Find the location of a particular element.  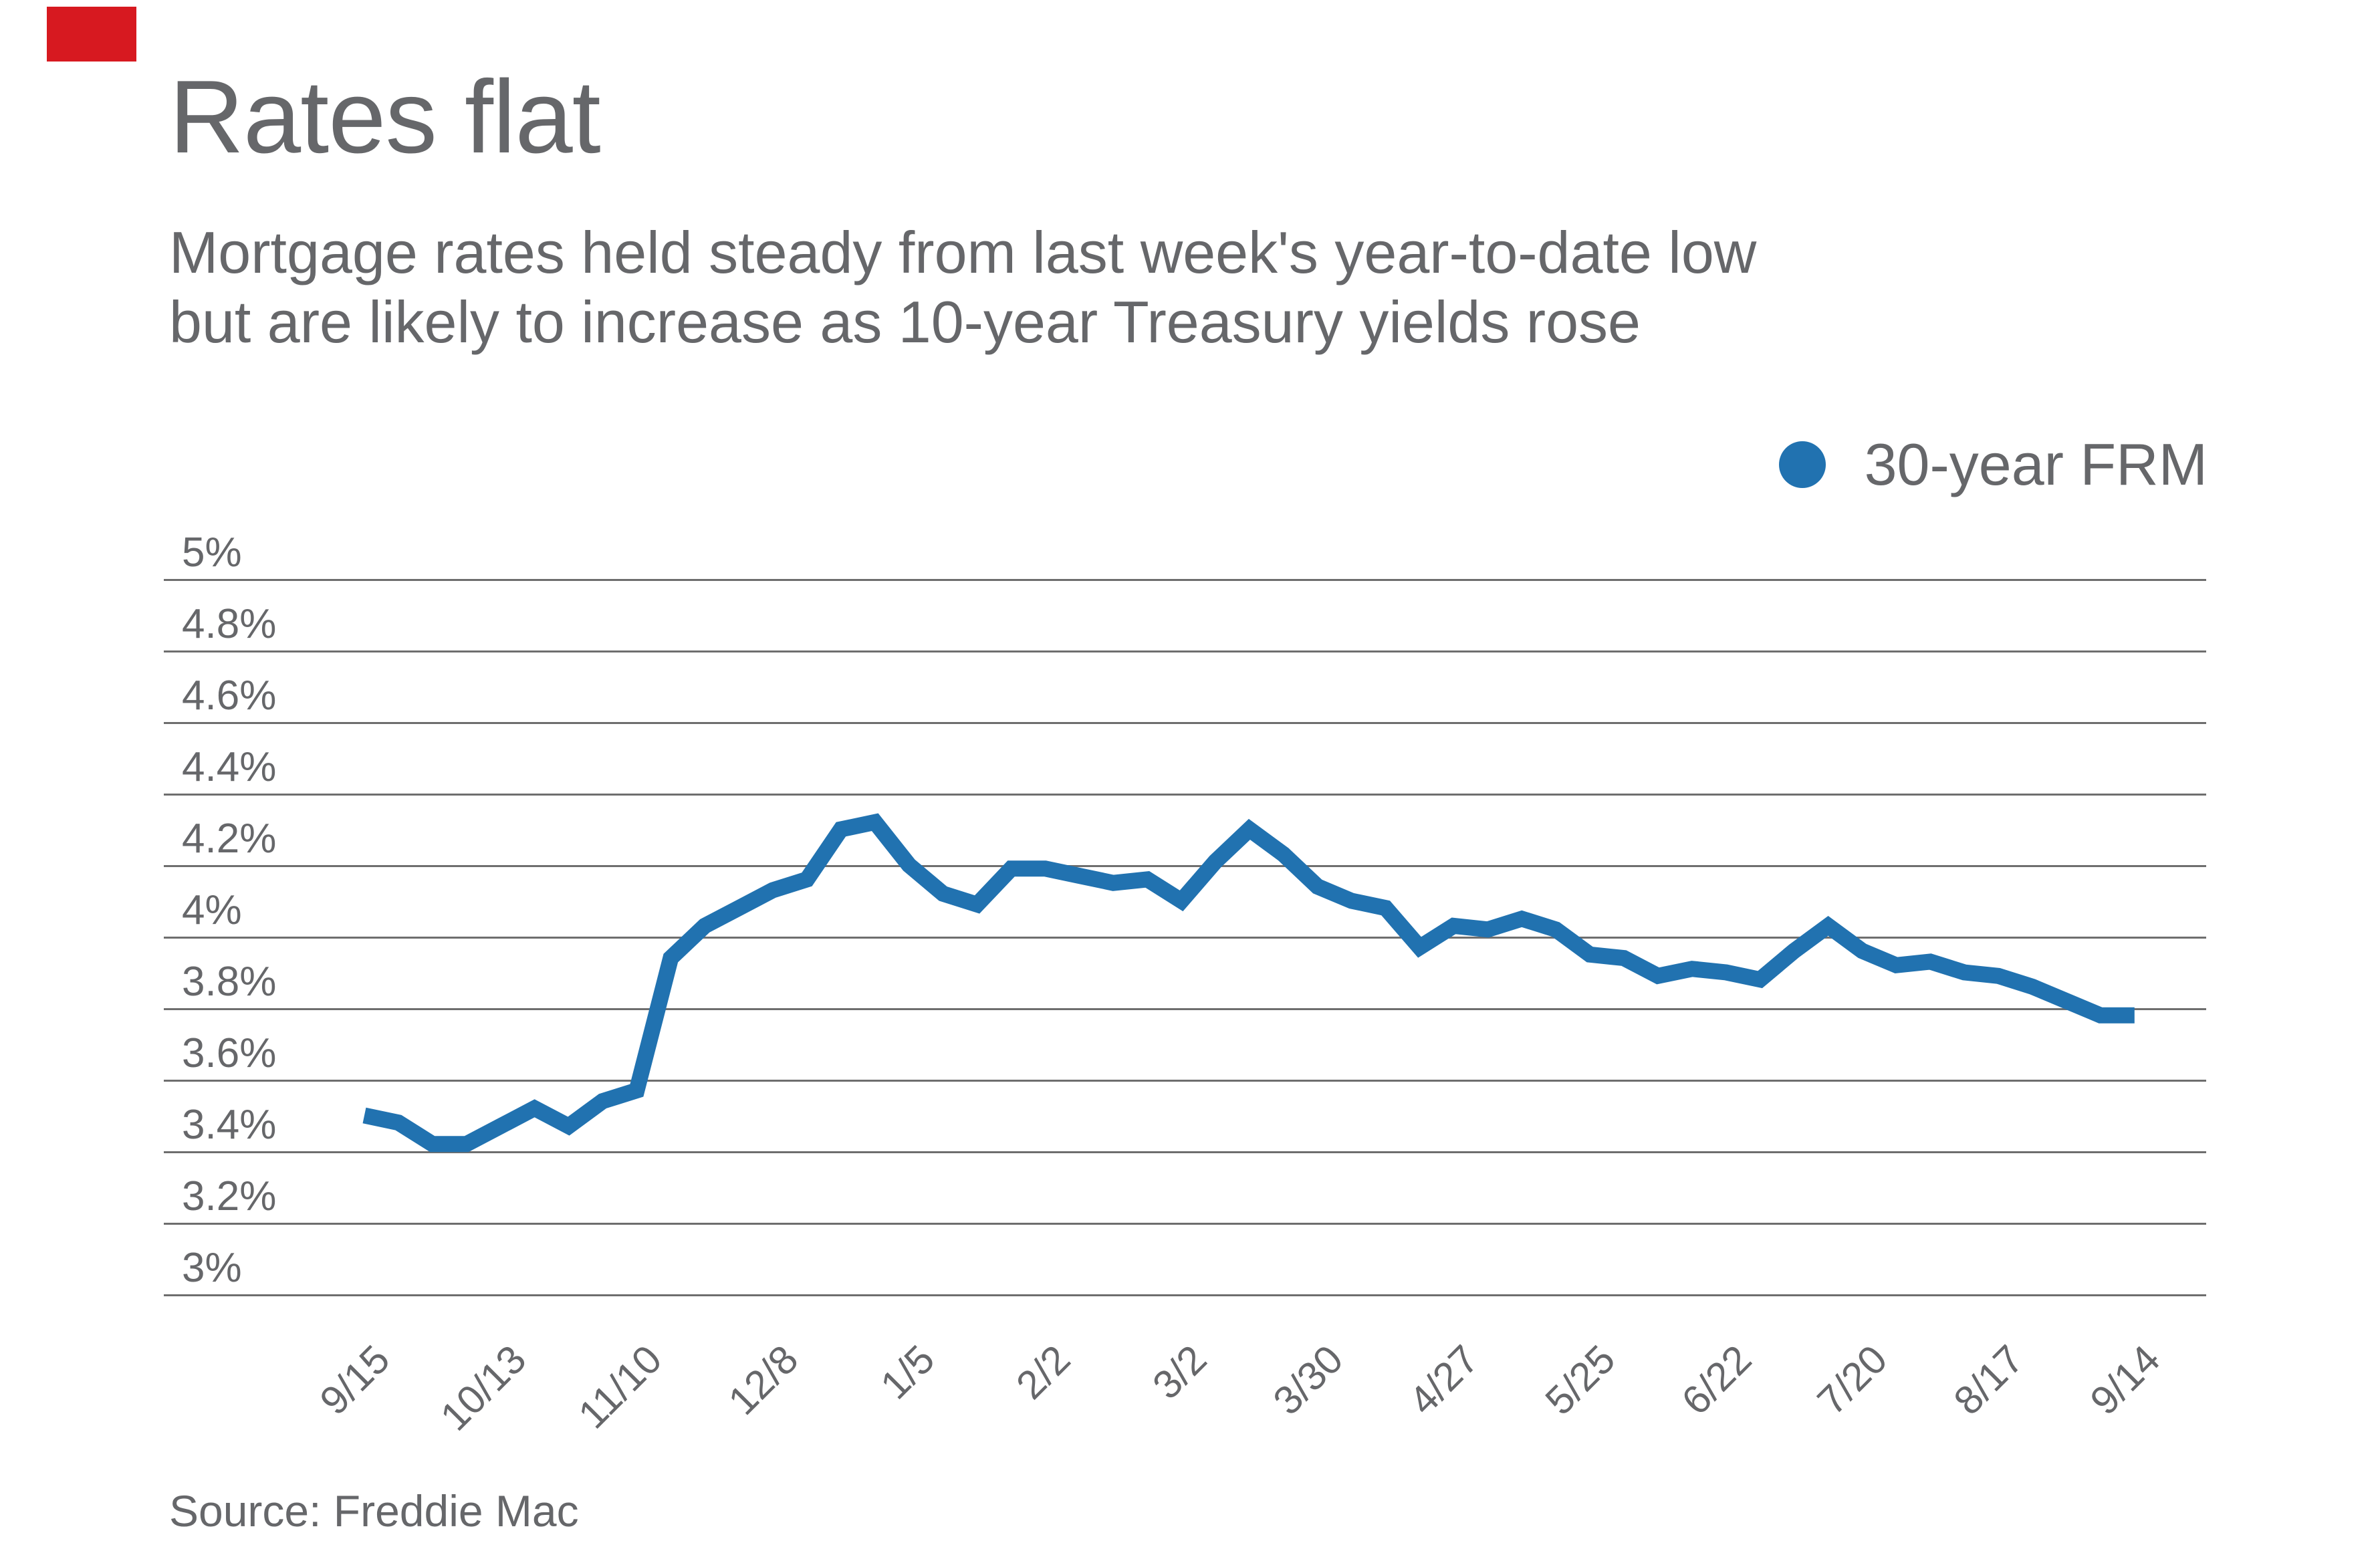

y-axis-tick-label: 4.6% is located at coordinates (229, 696).